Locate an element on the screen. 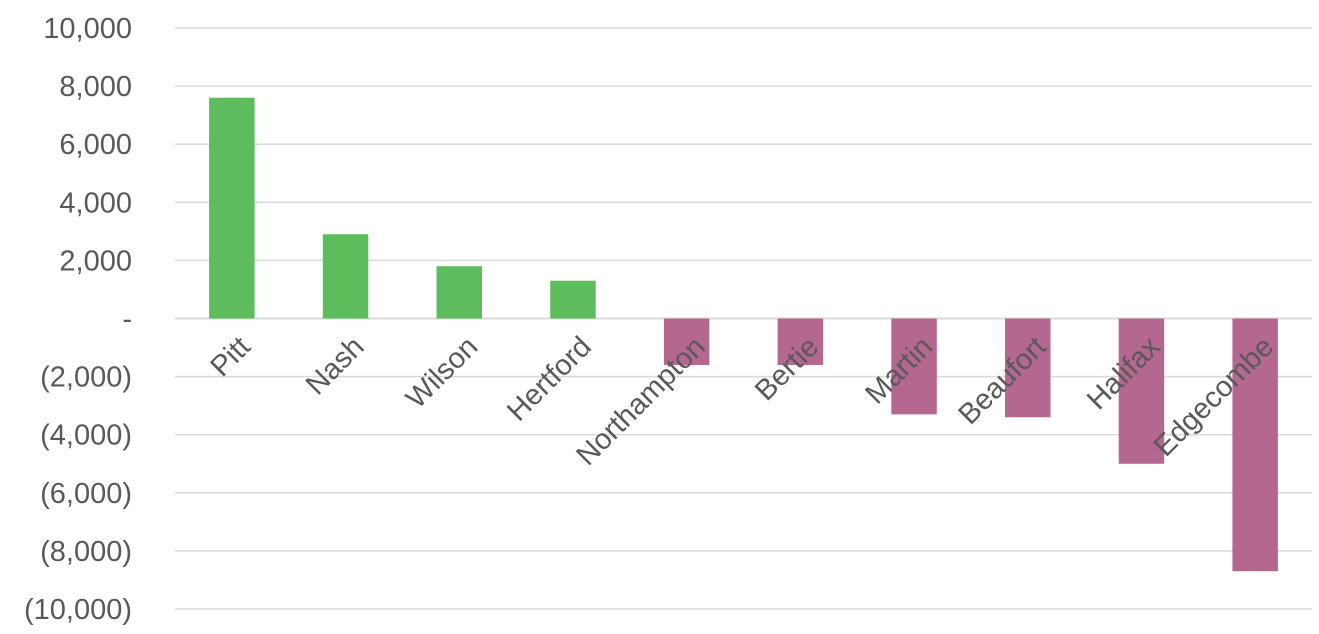 This screenshot has width=1319, height=634. bar-bertie is located at coordinates (800, 341).